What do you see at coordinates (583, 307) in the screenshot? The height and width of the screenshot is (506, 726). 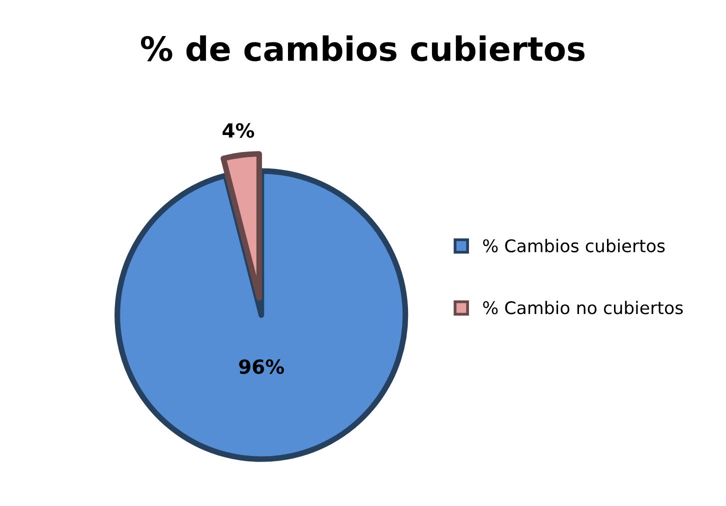 I see `legend-label: % Cambio no cubiertos` at bounding box center [583, 307].